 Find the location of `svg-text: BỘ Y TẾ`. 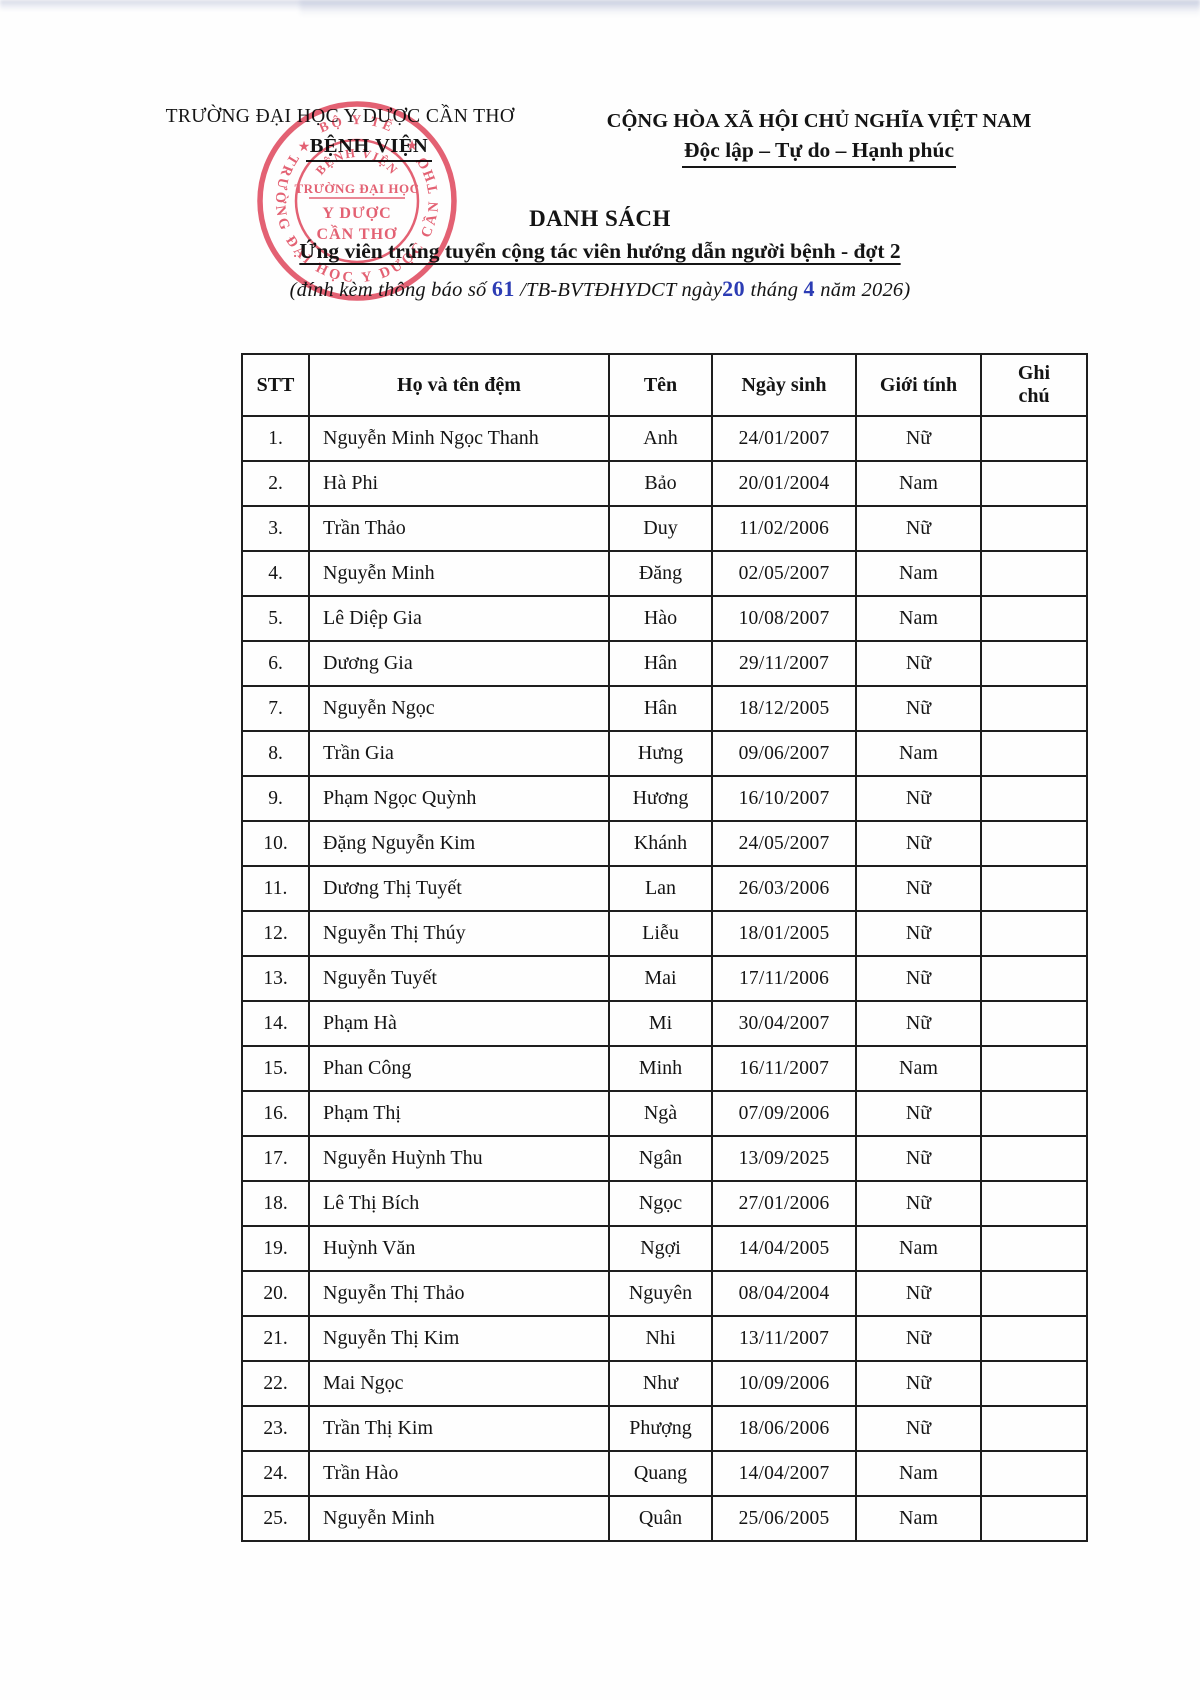

svg-text: BỘ Y TẾ is located at coordinates (357, 123).